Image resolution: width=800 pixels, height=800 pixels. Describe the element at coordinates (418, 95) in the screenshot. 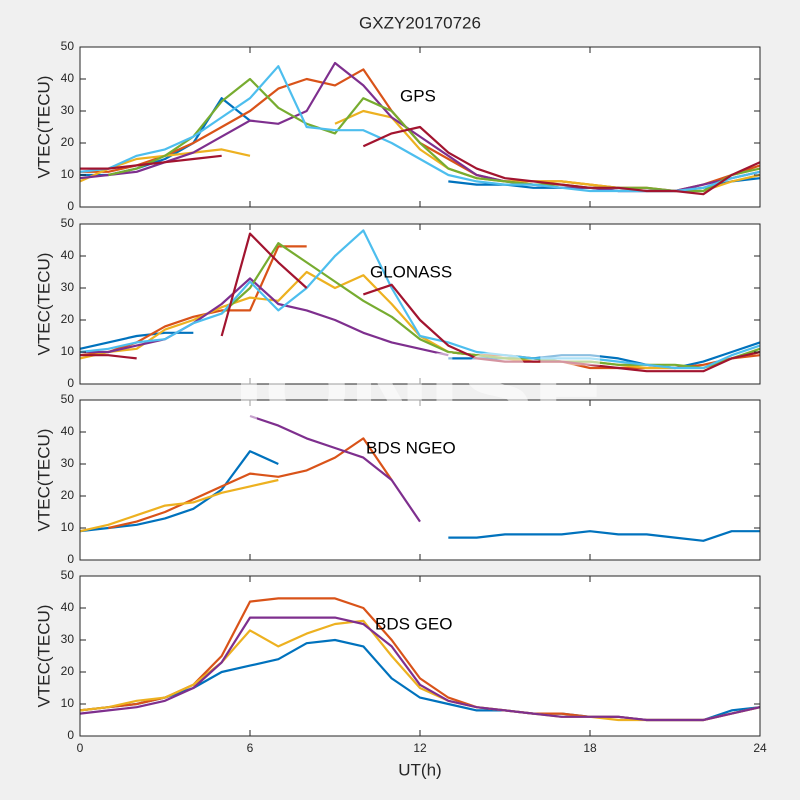

I see `annotation: GPS` at that location.